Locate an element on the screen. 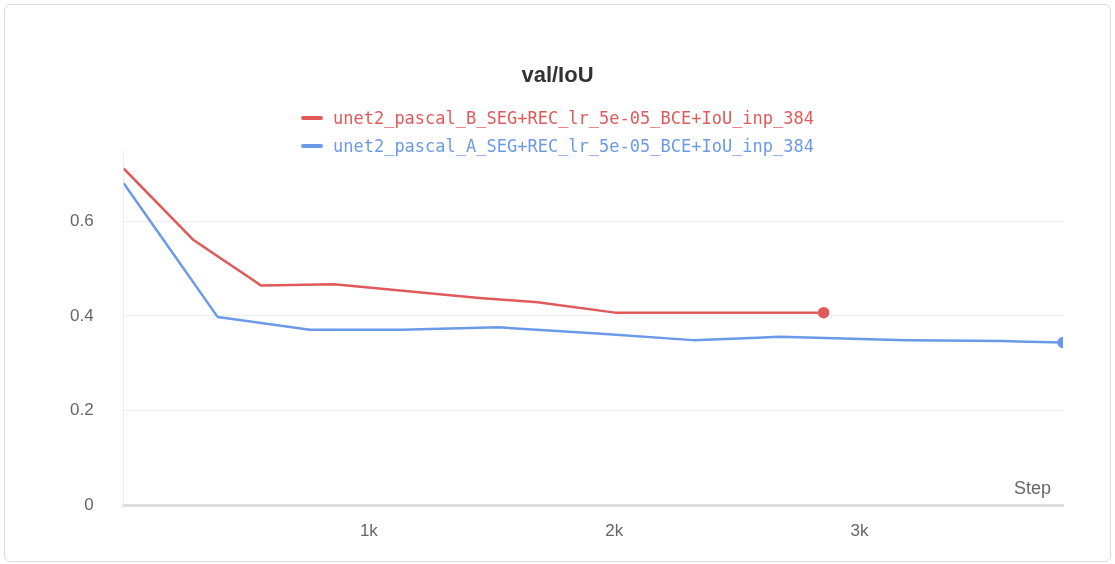 This screenshot has height=564, width=1115. x-tick-label: 2k is located at coordinates (614, 531).